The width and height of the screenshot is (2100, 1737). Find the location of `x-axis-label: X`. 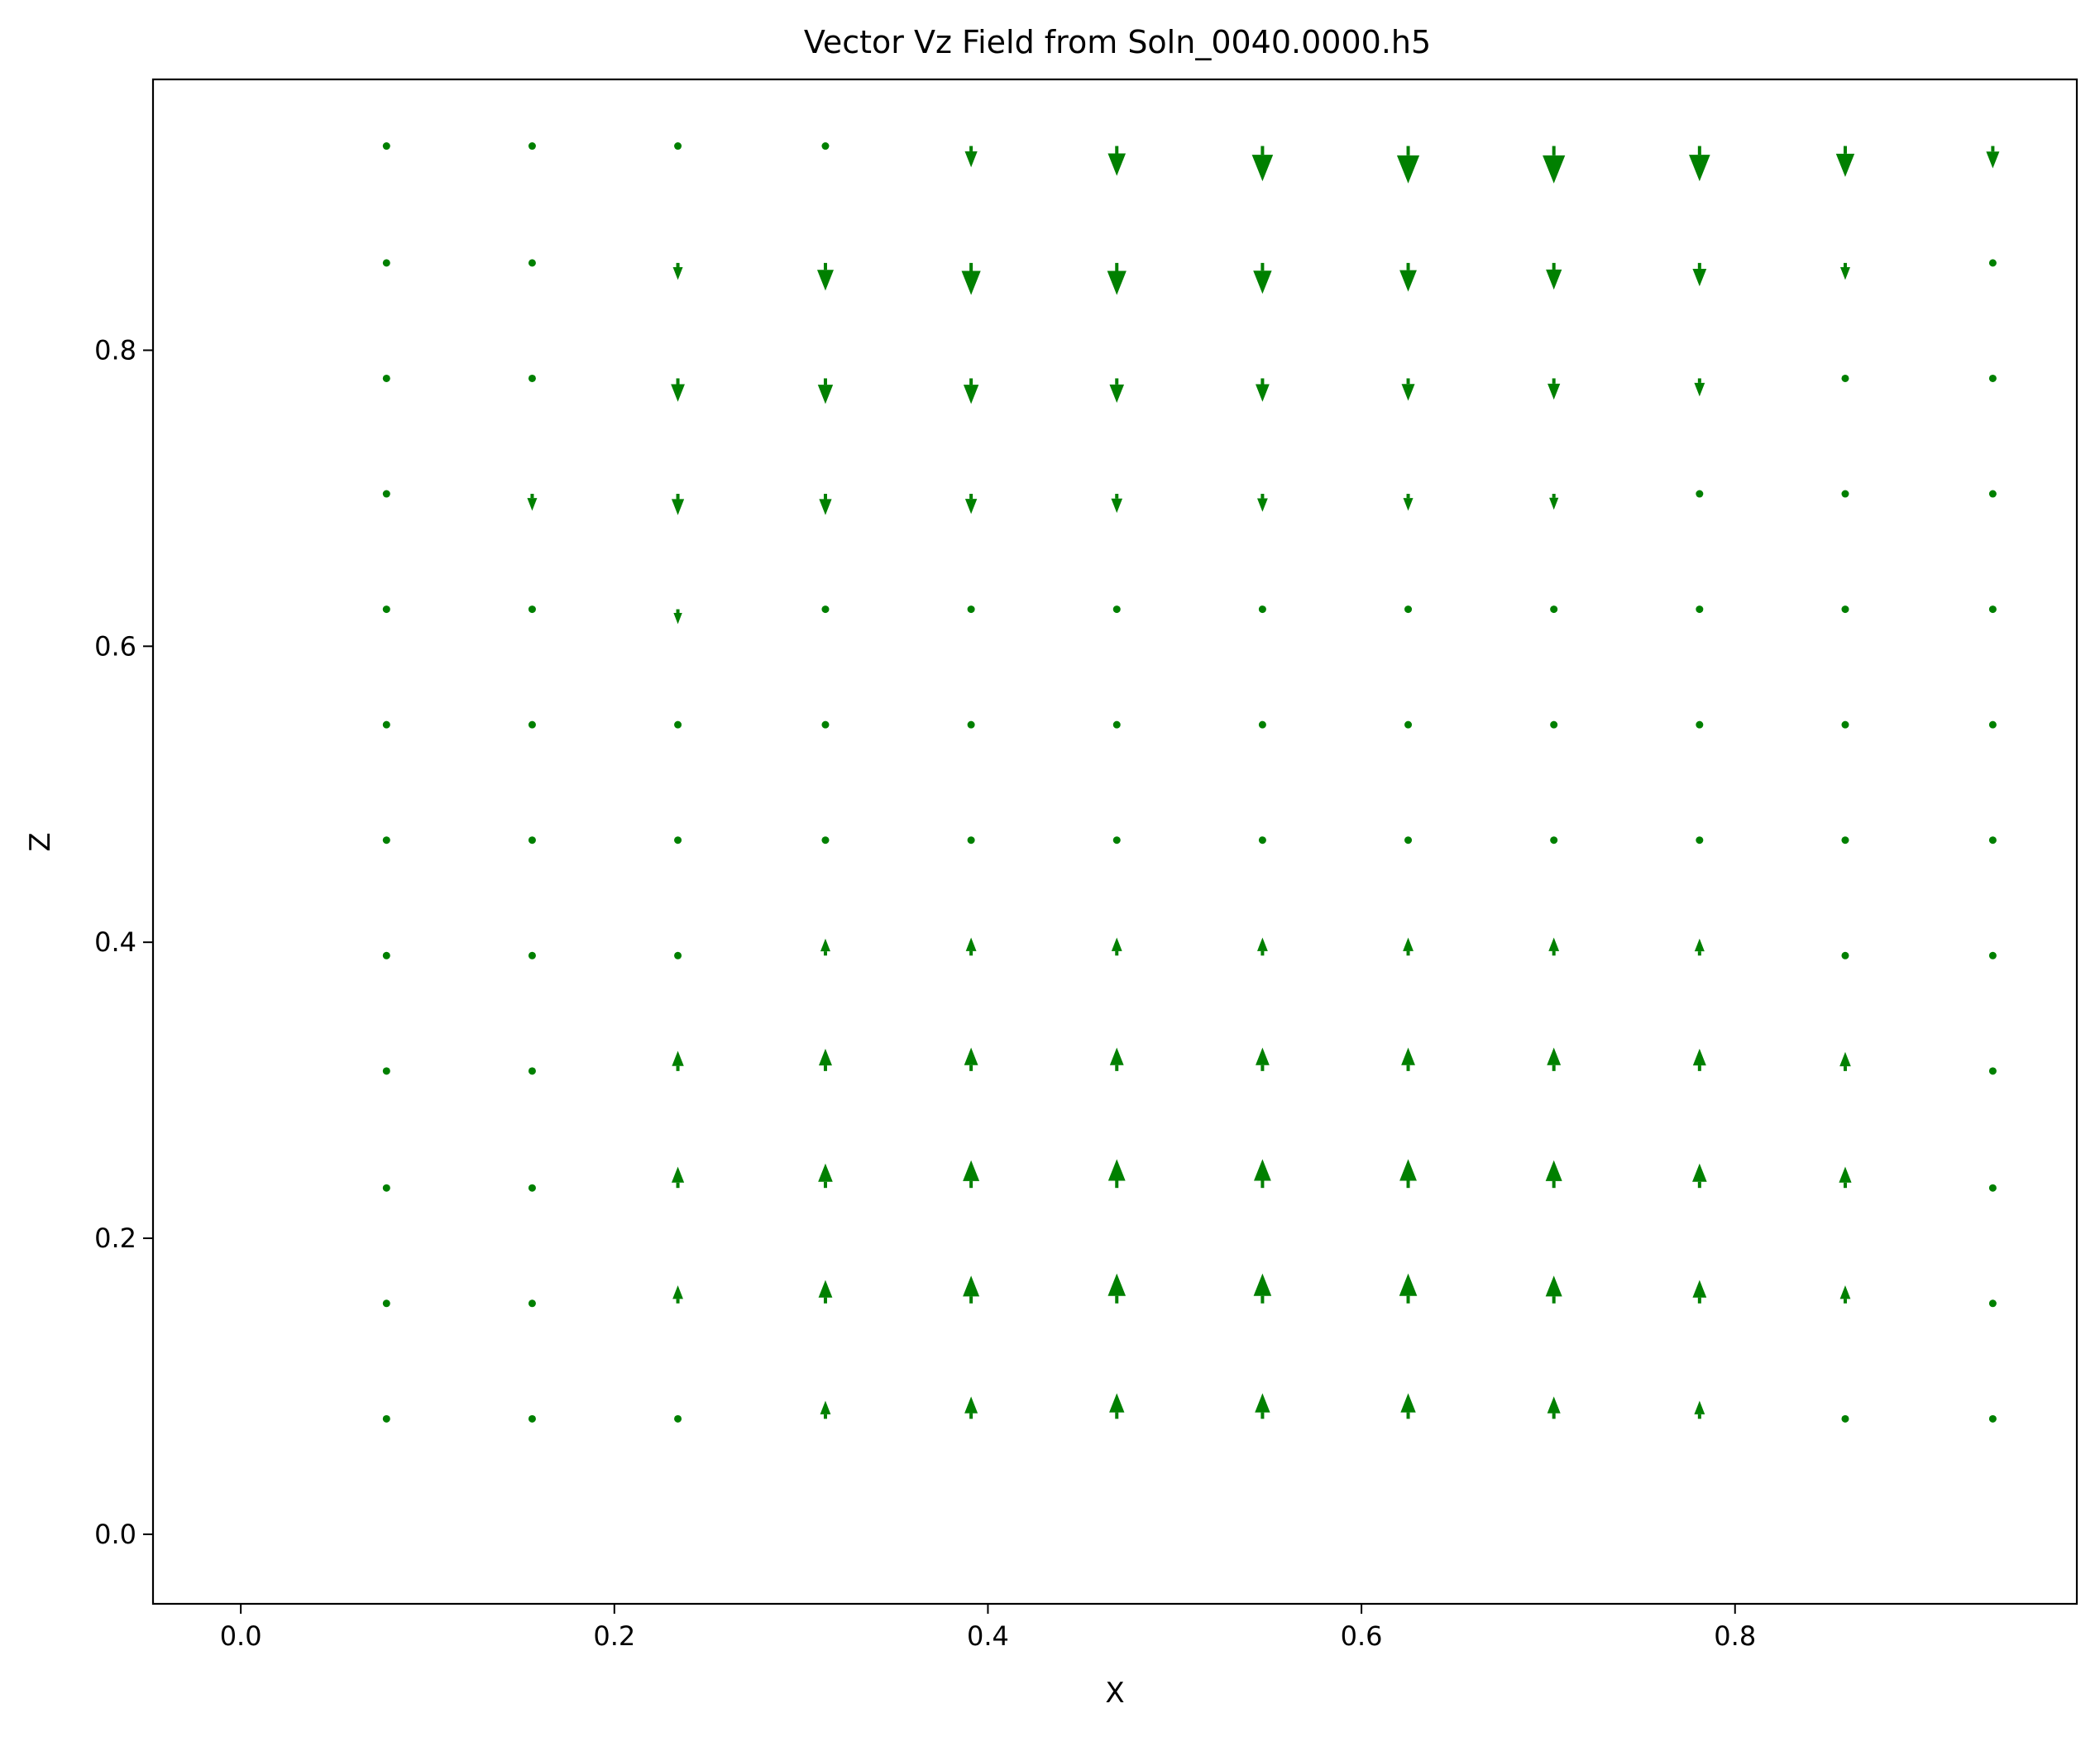

x-axis-label: X is located at coordinates (1115, 1693).